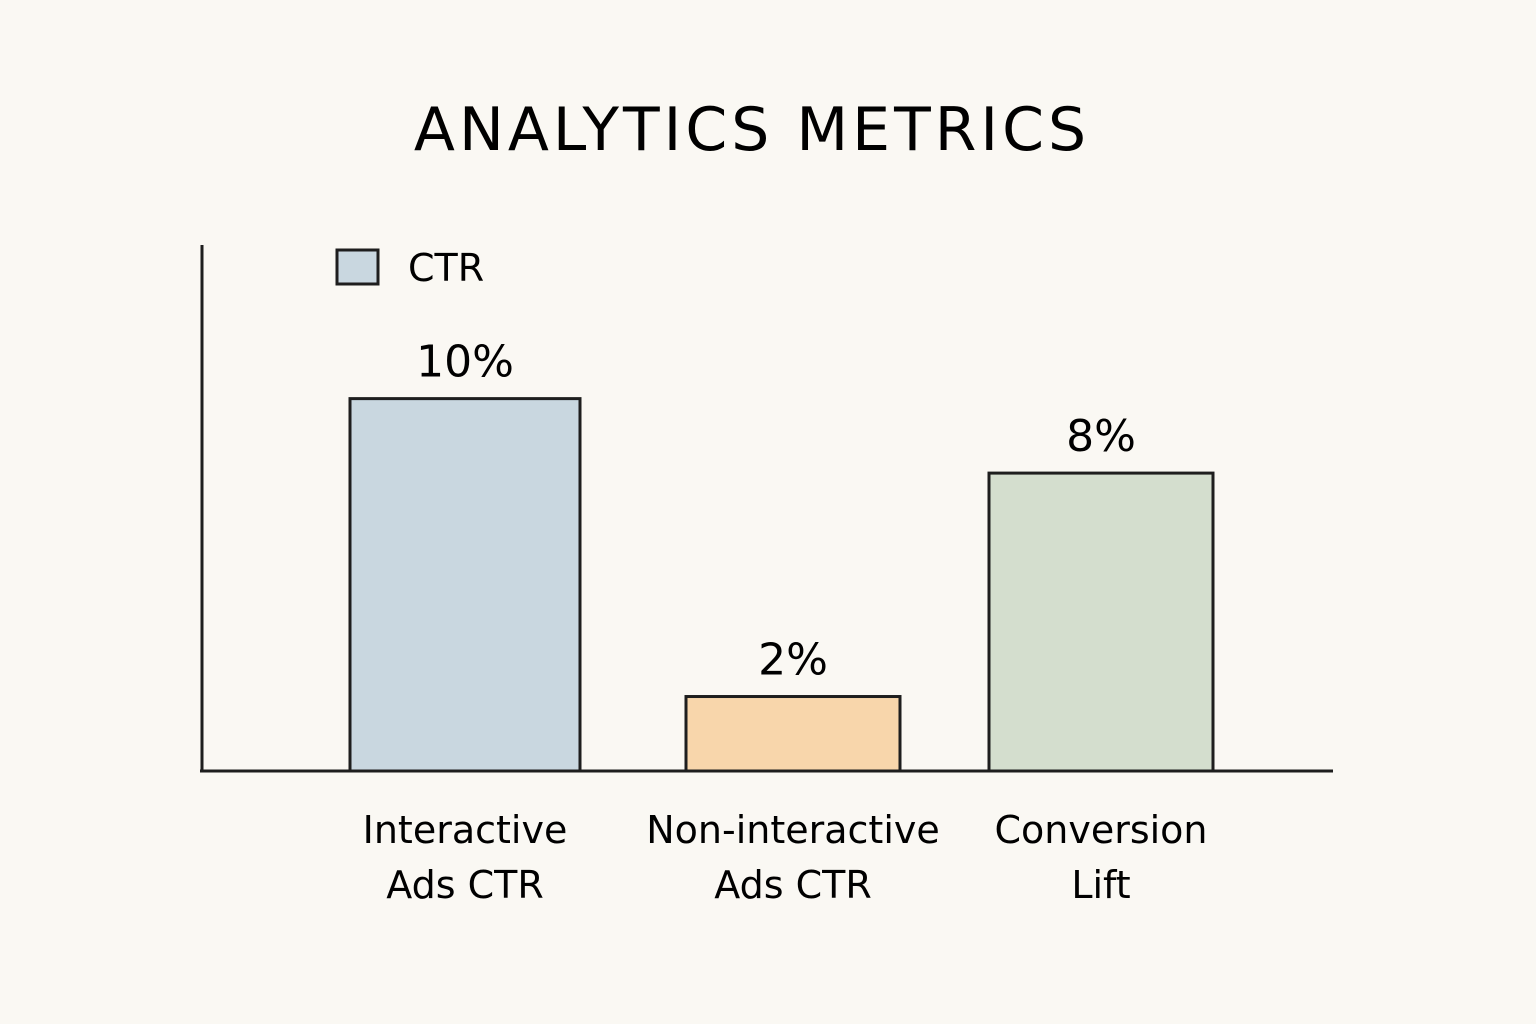 This screenshot has height=1024, width=1536. What do you see at coordinates (357, 267) in the screenshot?
I see `legend-swatch-ctr` at bounding box center [357, 267].